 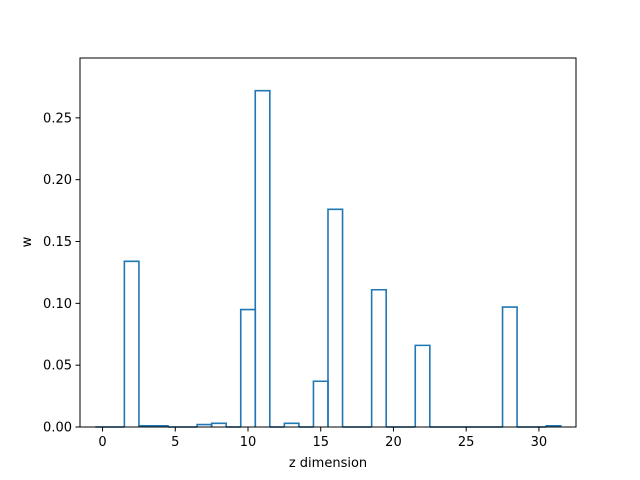 I want to click on y-axis-label: w, so click(x=27, y=241).